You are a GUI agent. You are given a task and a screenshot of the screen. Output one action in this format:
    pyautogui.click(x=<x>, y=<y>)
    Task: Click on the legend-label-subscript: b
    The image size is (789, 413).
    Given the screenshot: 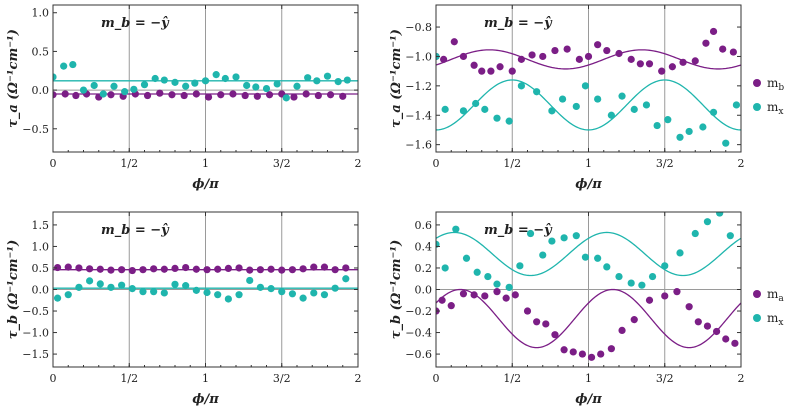 What is the action you would take?
    pyautogui.click(x=781, y=88)
    